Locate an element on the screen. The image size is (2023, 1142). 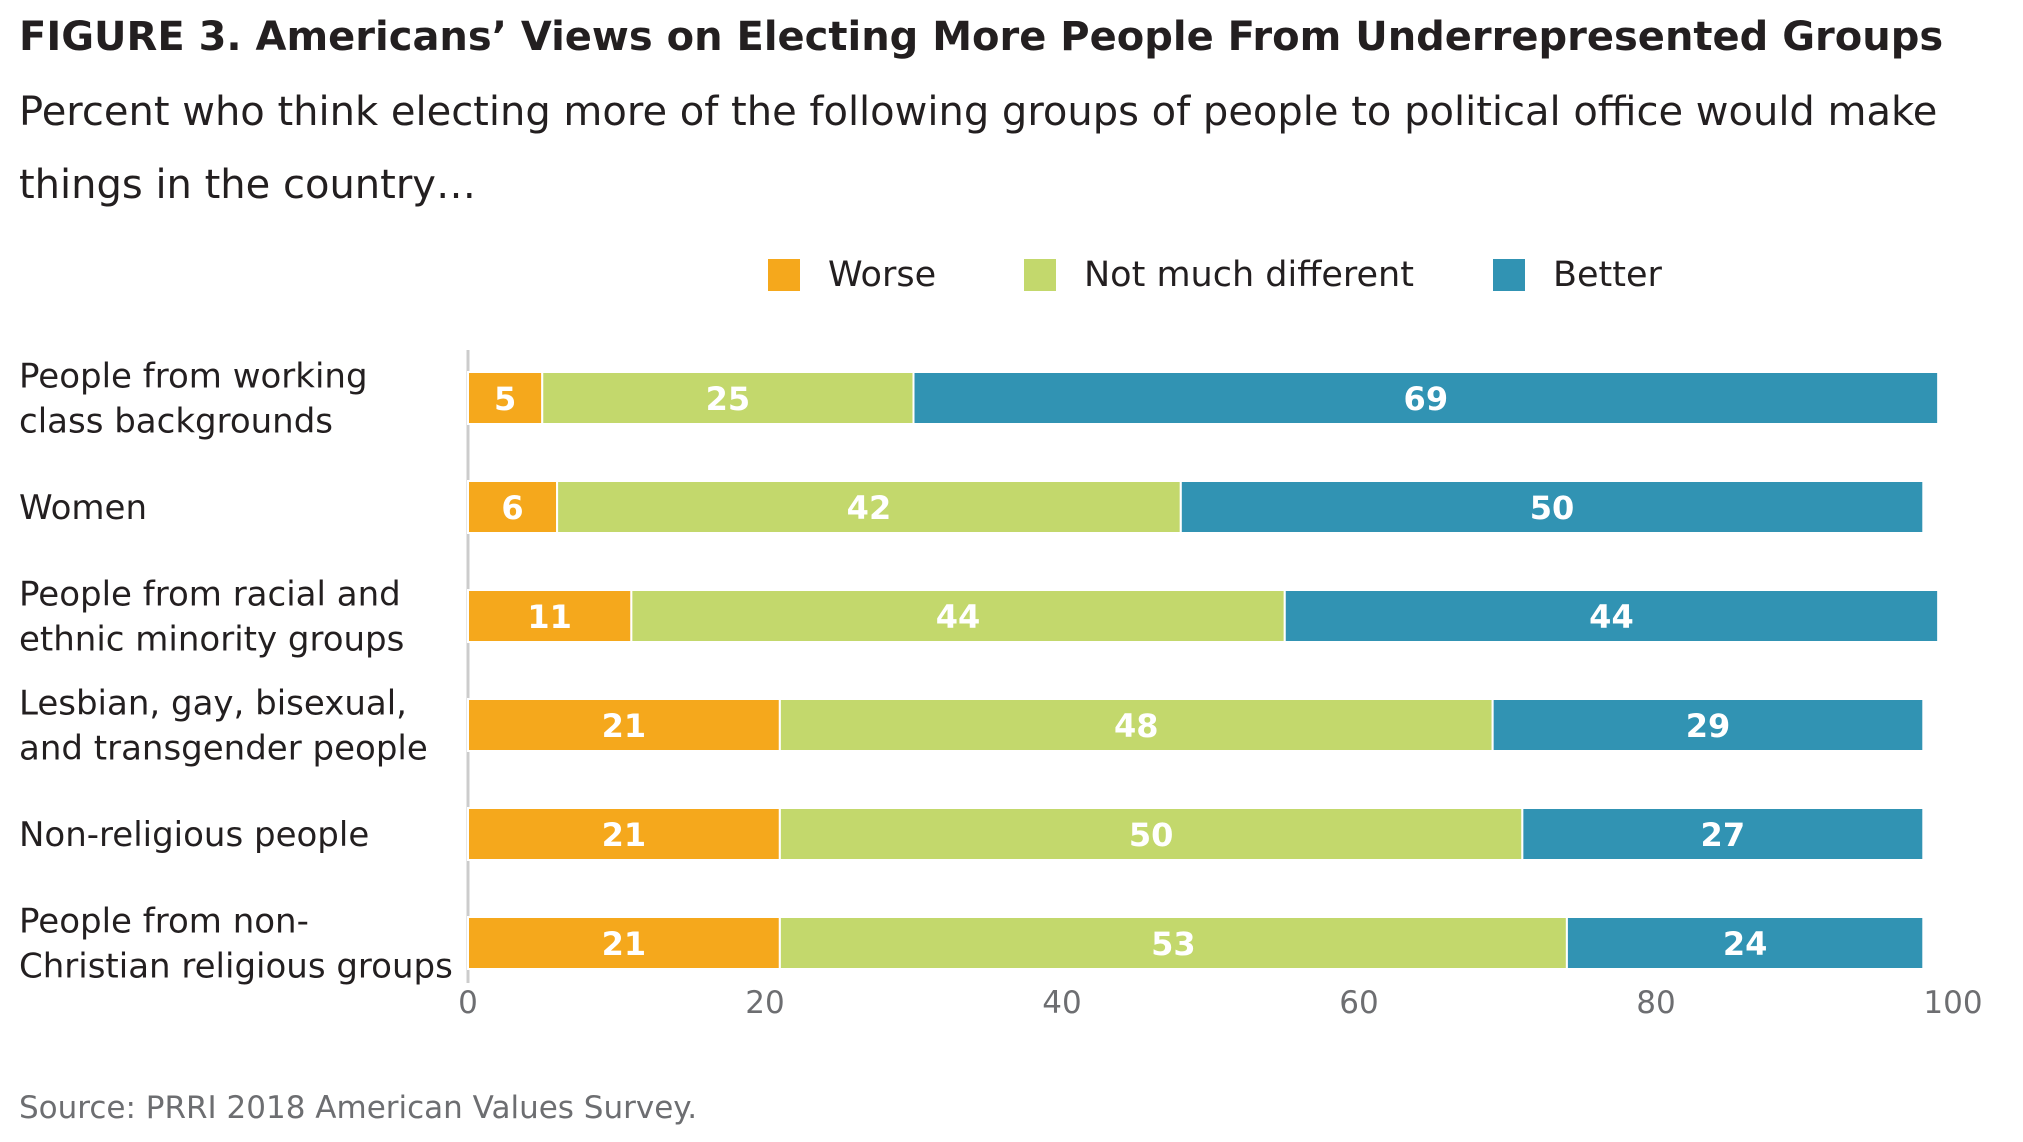
data-label: 27 is located at coordinates (1723, 835).